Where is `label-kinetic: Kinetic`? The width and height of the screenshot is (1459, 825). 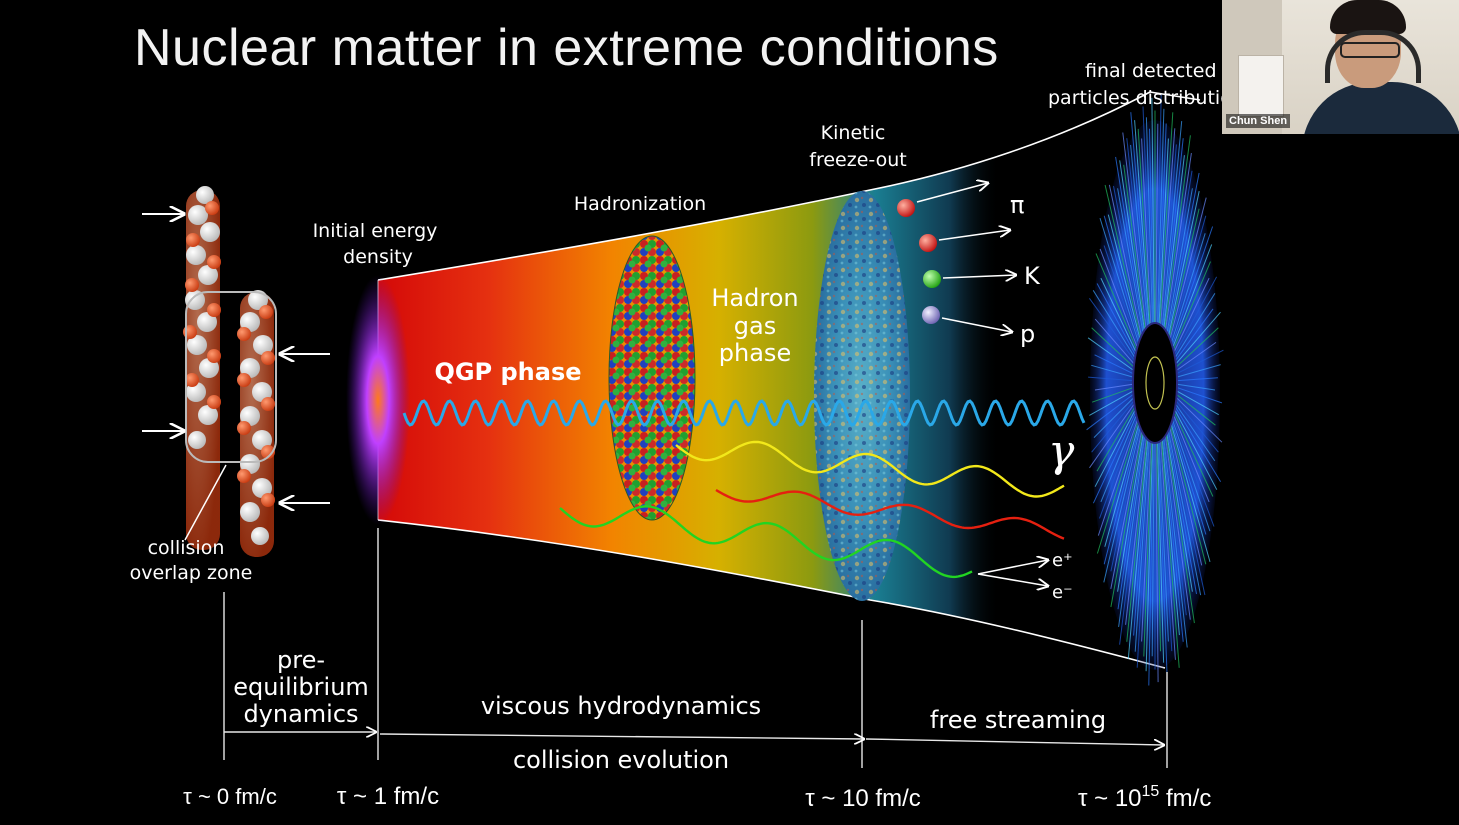
label-kinetic: Kinetic is located at coordinates (853, 133).